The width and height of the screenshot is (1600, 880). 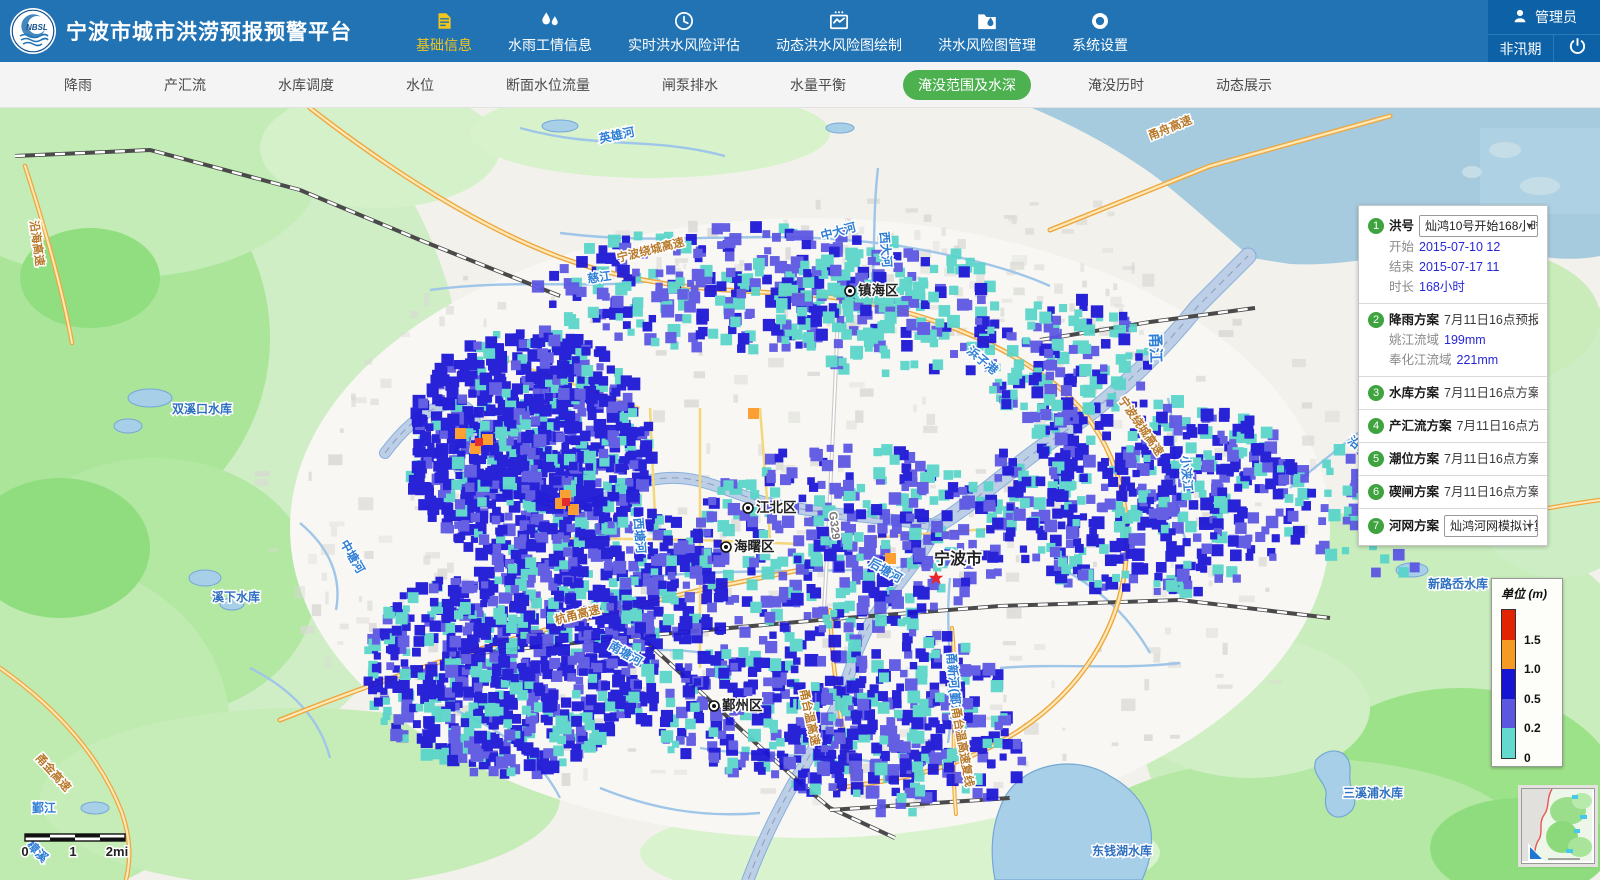 What do you see at coordinates (1100, 20) in the screenshot?
I see `gear-icon` at bounding box center [1100, 20].